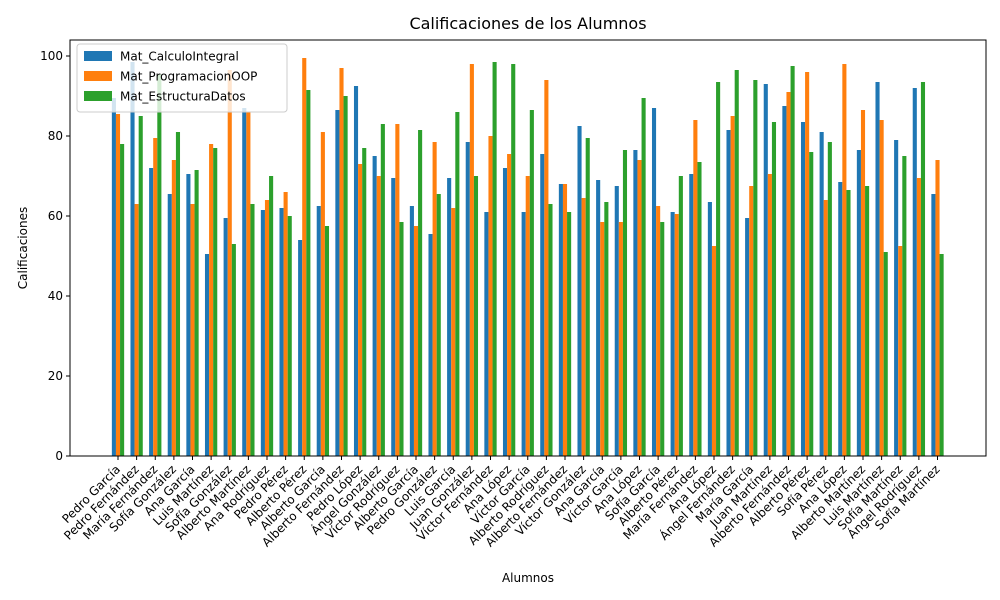  I want to click on legend-label-Mat_EstructuraDatos: Mat_EstructuraDatos, so click(183, 97).